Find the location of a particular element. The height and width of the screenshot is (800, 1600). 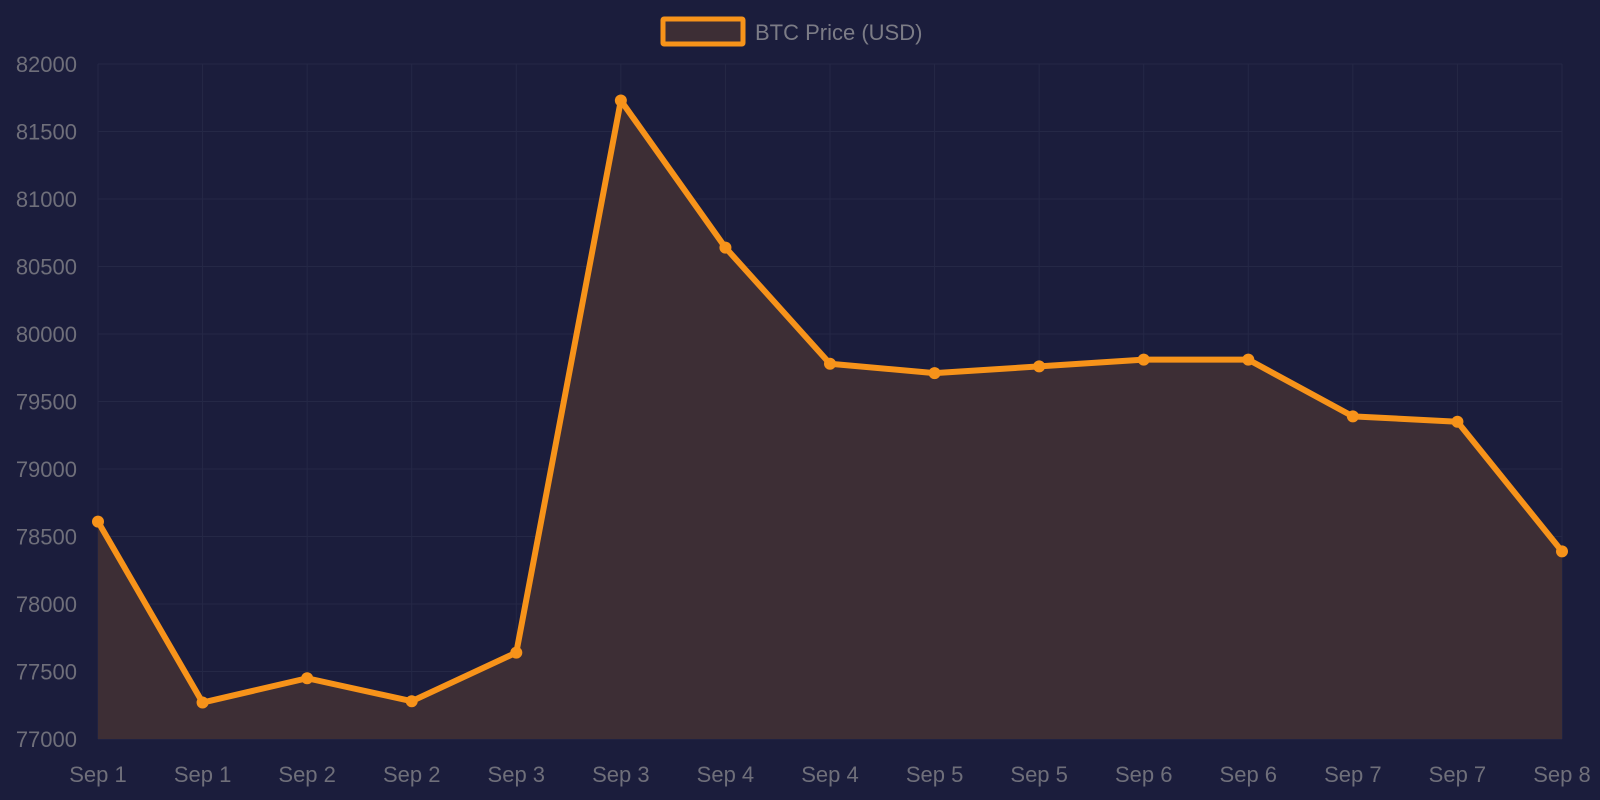

y-tick-label: 78000 is located at coordinates (46, 604).